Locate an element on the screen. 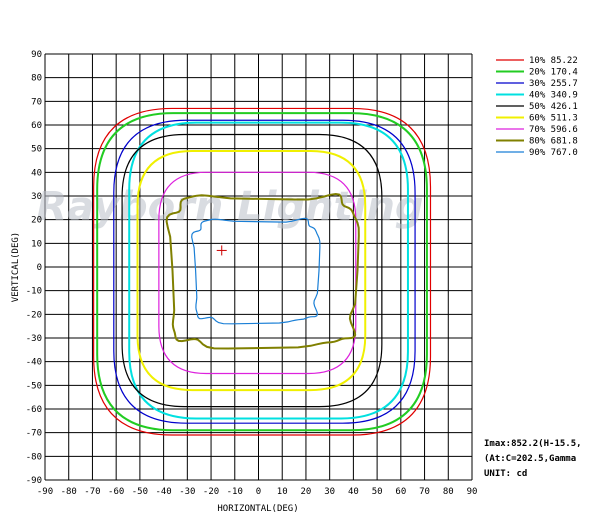  legend-label: 70% 596.6 is located at coordinates (553, 130).